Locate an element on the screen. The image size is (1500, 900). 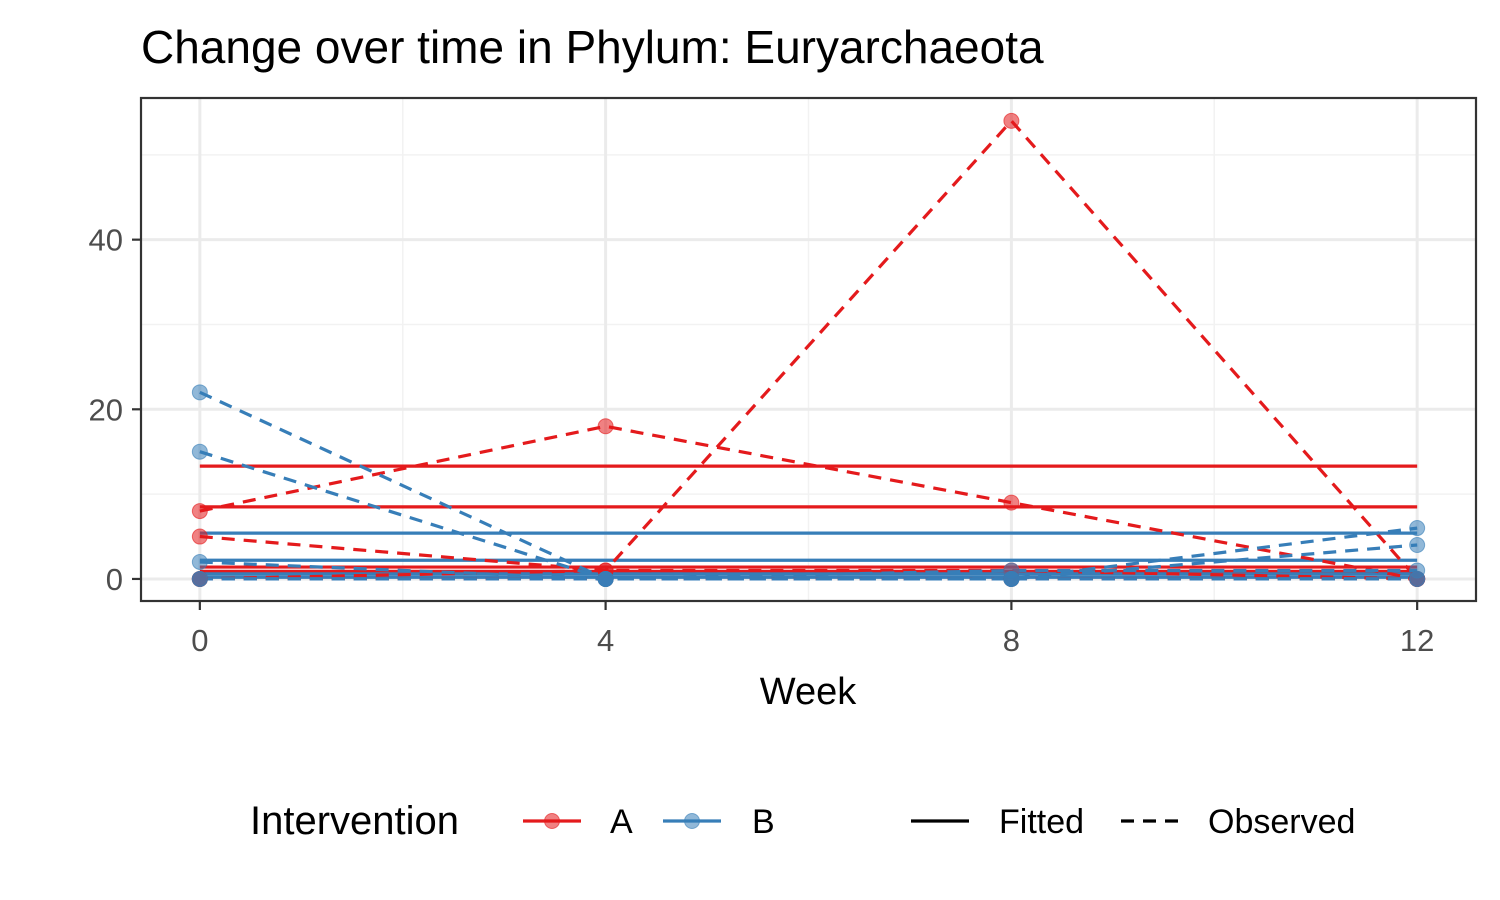
y-tick-label: 40 is located at coordinates (106, 240).